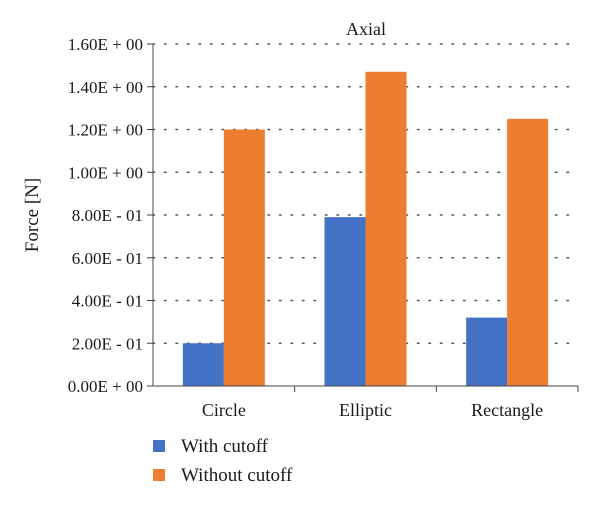 This screenshot has height=506, width=600. What do you see at coordinates (105, 87) in the screenshot?
I see `y-tick-label: 1.40E + 00` at bounding box center [105, 87].